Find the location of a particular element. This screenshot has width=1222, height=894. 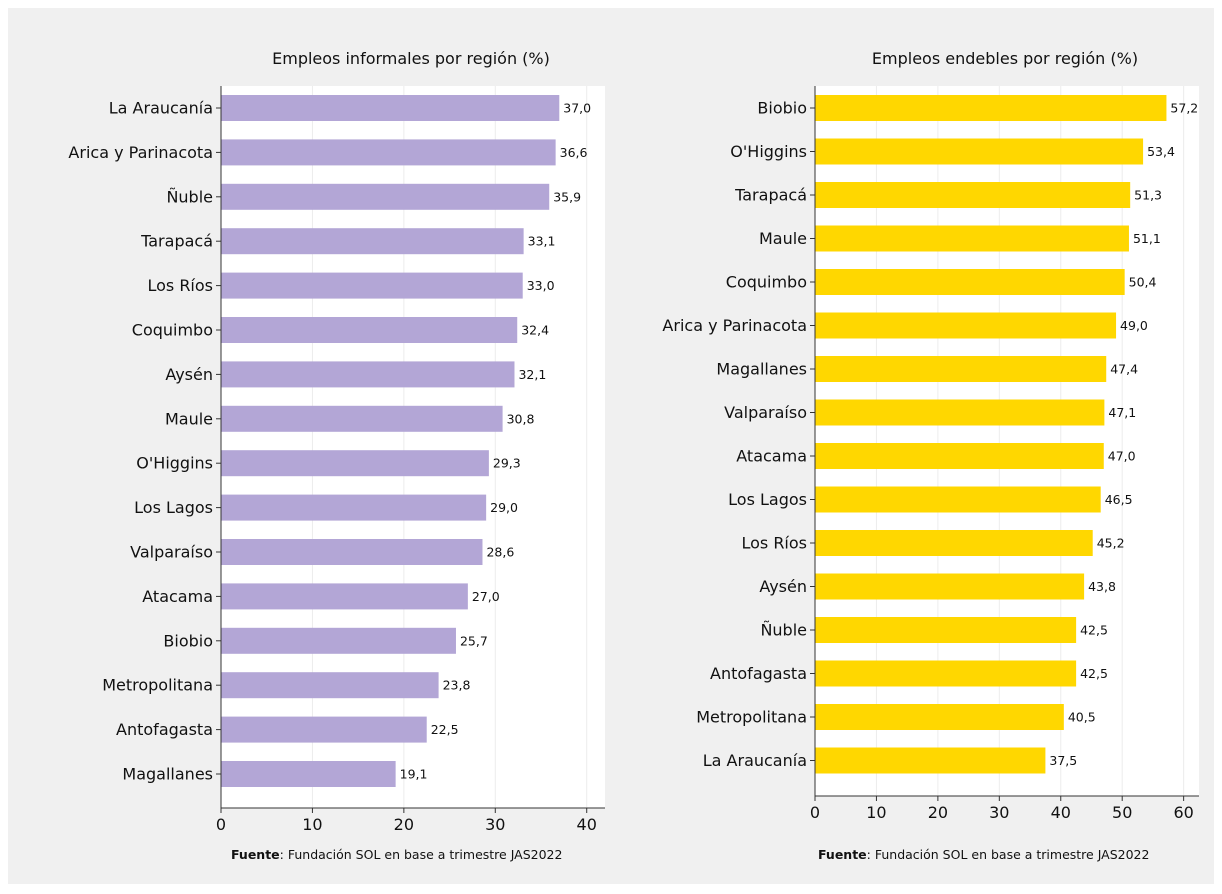

value-label: 40,5 is located at coordinates (1082, 717).